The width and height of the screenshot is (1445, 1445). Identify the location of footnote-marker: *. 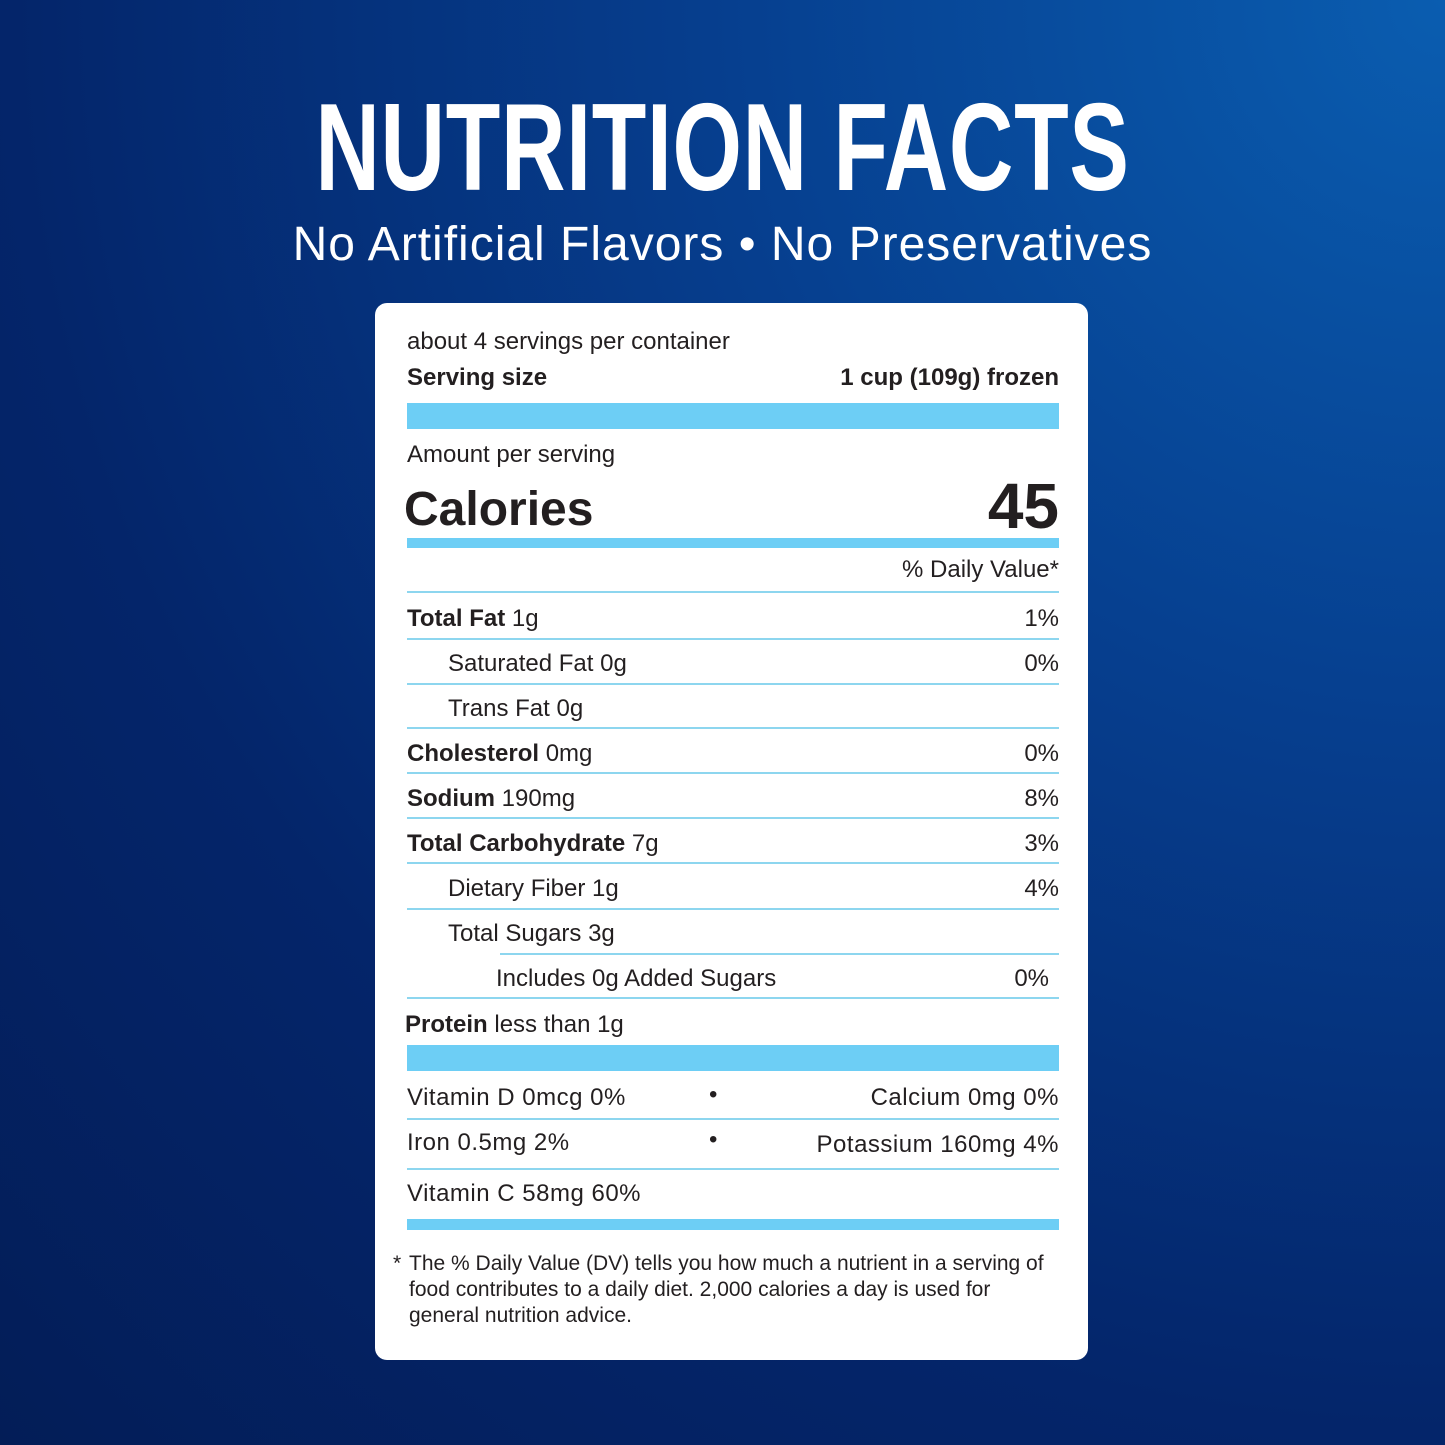
(397, 1263).